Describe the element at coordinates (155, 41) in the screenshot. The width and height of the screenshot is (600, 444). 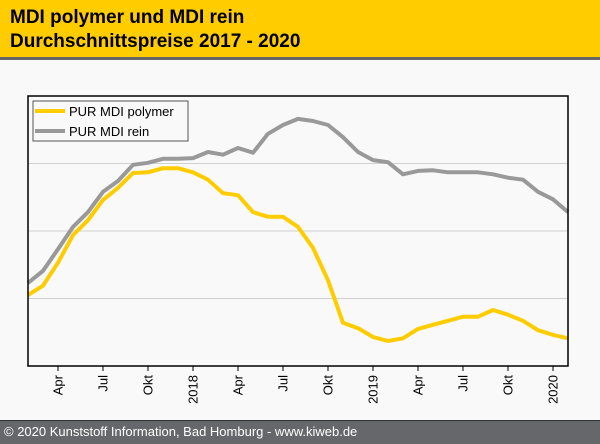
I see `chart-title-line2: Durchschnittspreise 2017 - 2020` at that location.